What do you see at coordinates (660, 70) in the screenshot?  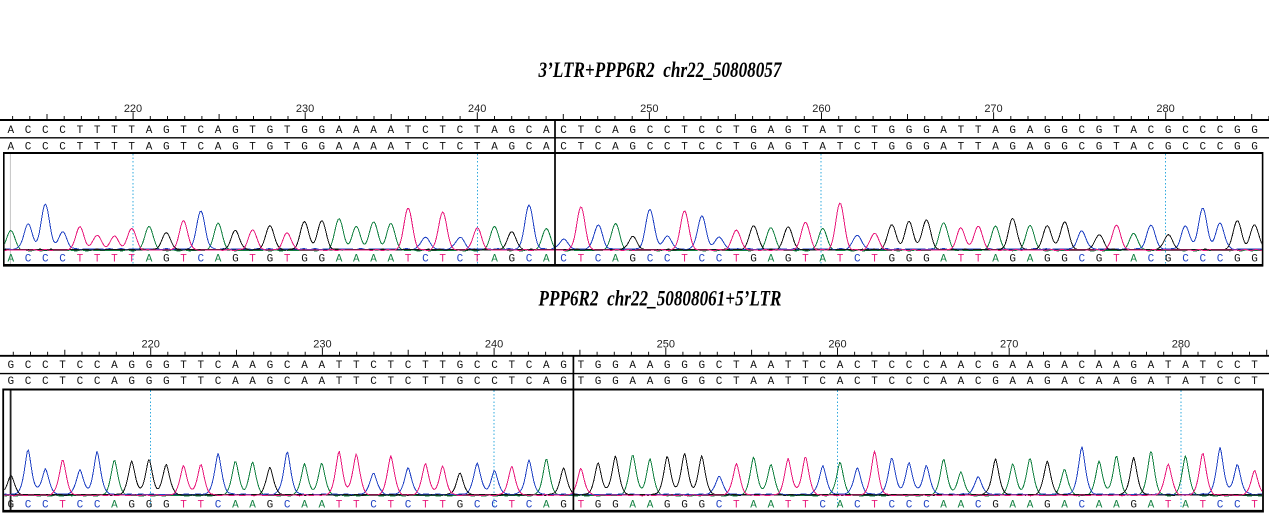 I see `svg-text: 3’LTR+PPP6R2 chr22_50808057` at bounding box center [660, 70].